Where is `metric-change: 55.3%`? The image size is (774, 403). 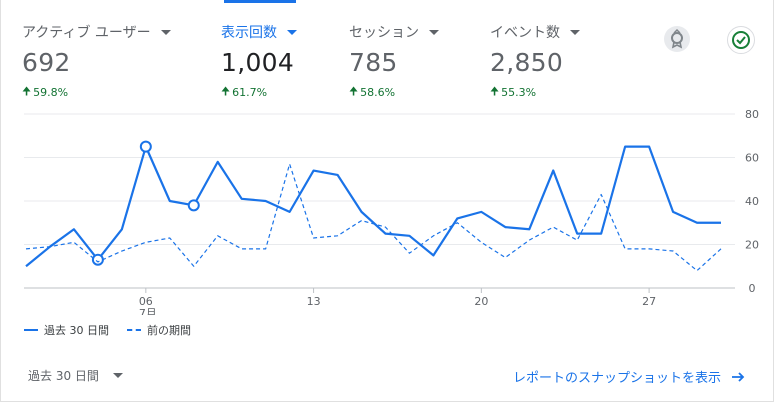 metric-change: 55.3% is located at coordinates (519, 92).